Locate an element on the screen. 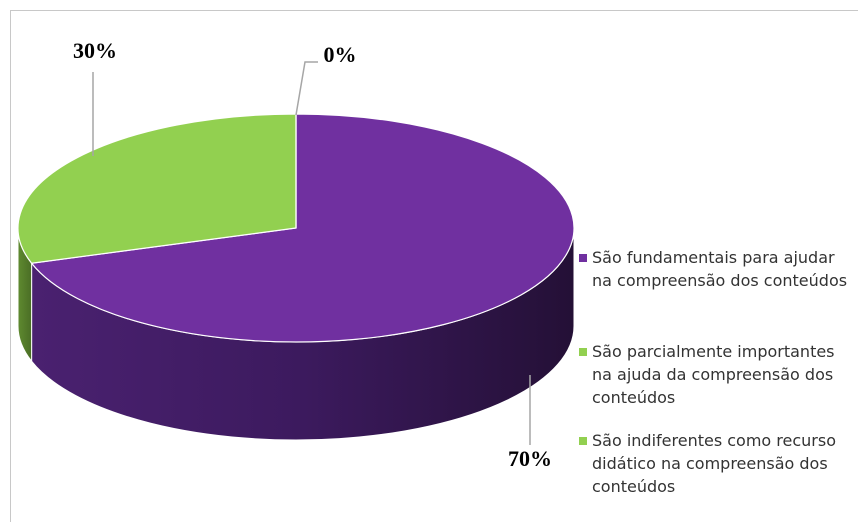  value-label: 0% is located at coordinates (340, 54).